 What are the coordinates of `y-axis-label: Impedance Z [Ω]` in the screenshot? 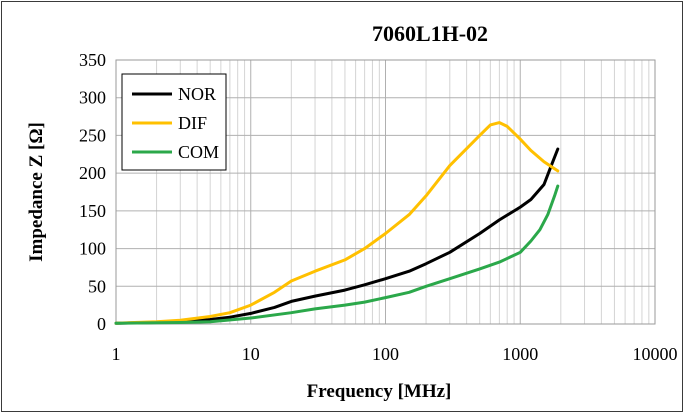 It's located at (36, 192).